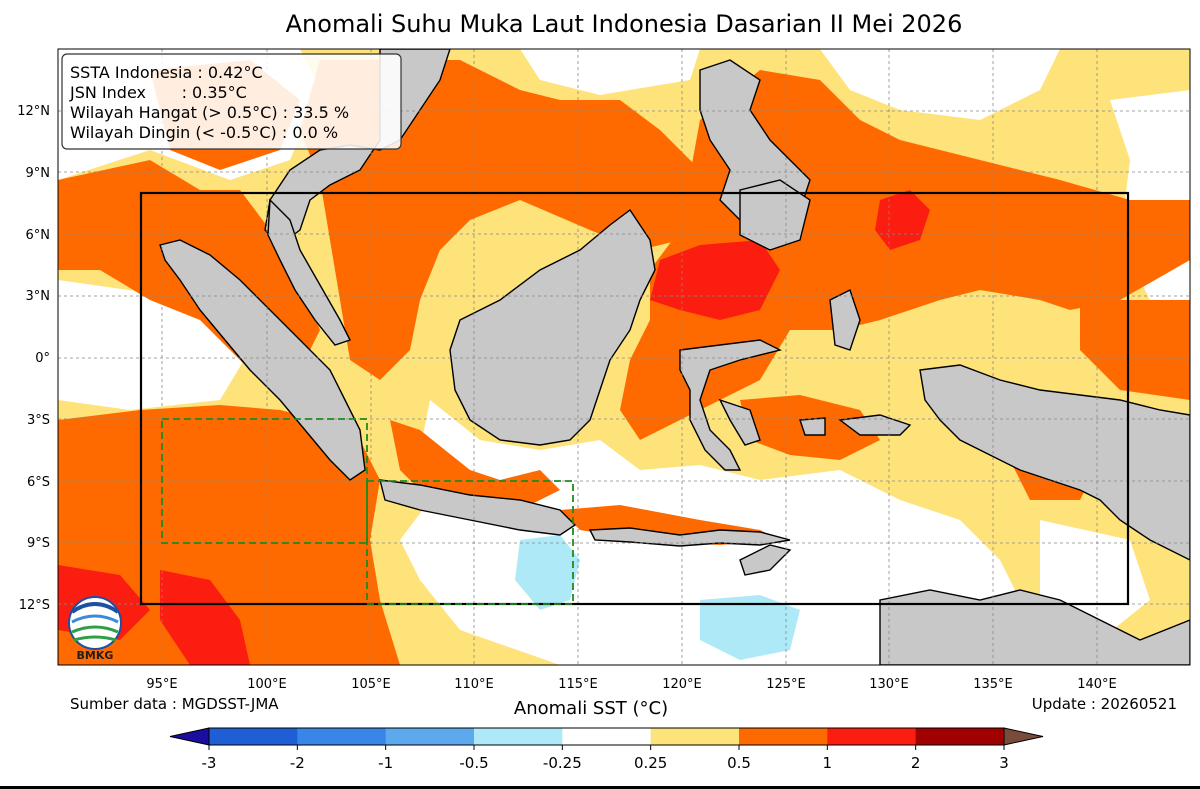 The height and width of the screenshot is (789, 1200). What do you see at coordinates (473, 763) in the screenshot?
I see `colorbar-tick-label: -0.5` at bounding box center [473, 763].